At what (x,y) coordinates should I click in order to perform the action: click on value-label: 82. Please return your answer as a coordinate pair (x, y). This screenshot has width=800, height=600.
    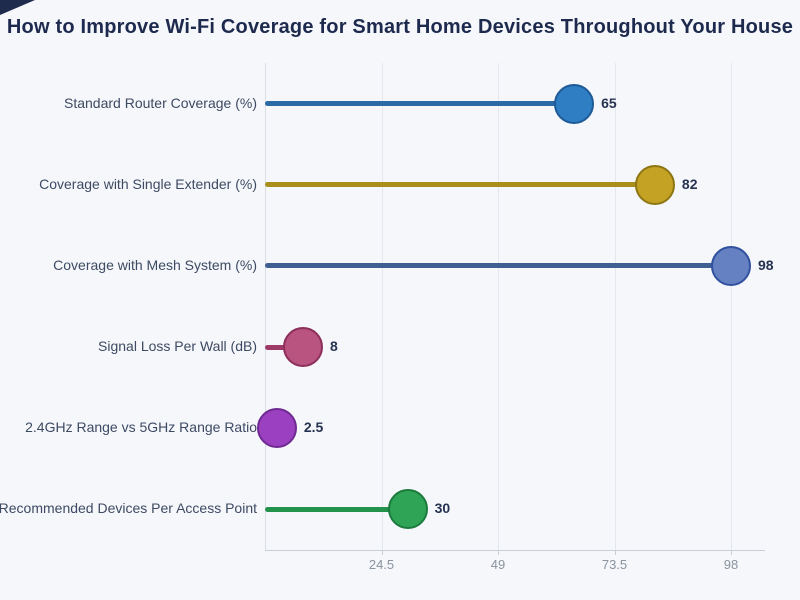
    Looking at the image, I should click on (689, 183).